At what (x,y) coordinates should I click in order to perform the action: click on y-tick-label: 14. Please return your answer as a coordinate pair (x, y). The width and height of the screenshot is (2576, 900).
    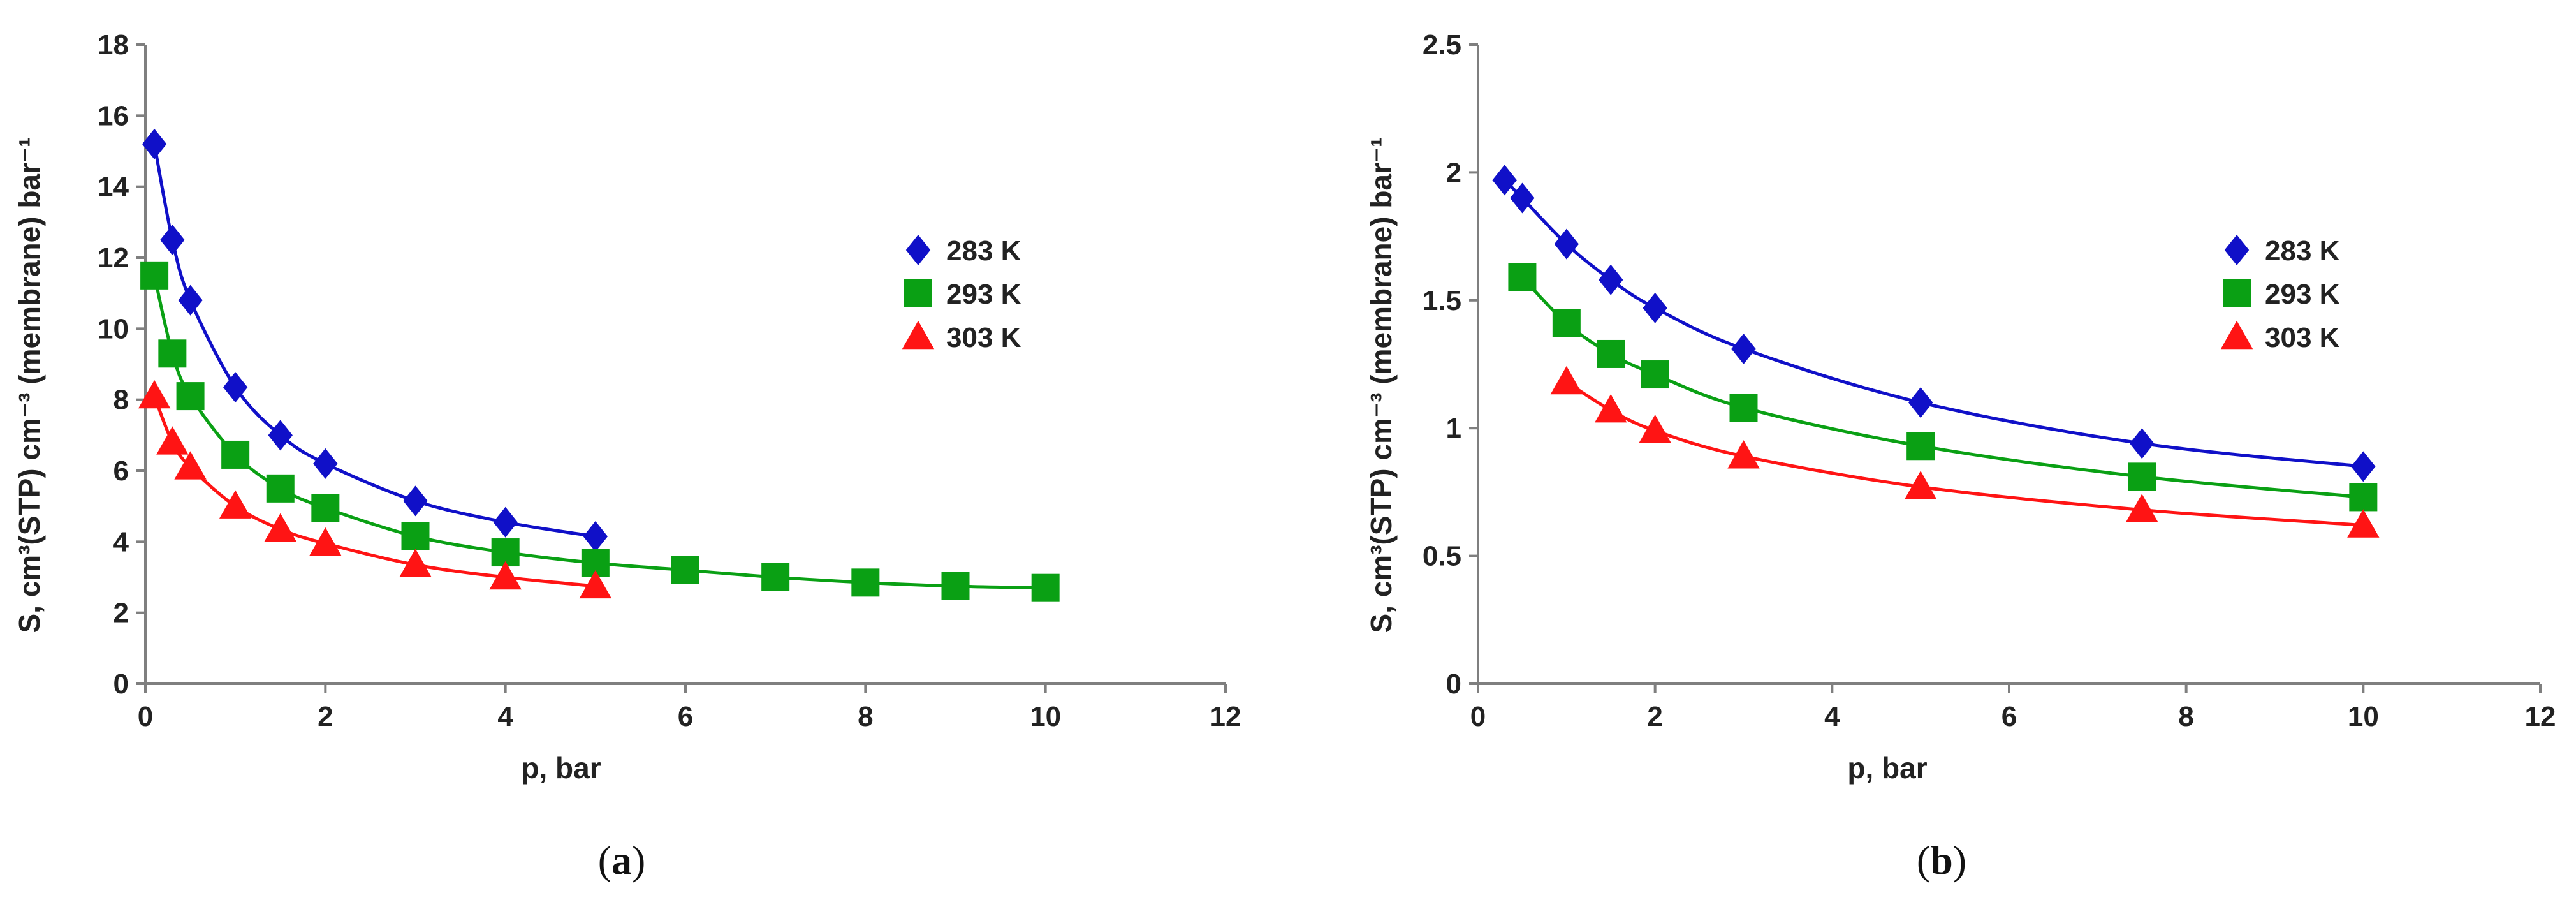
    Looking at the image, I should click on (113, 187).